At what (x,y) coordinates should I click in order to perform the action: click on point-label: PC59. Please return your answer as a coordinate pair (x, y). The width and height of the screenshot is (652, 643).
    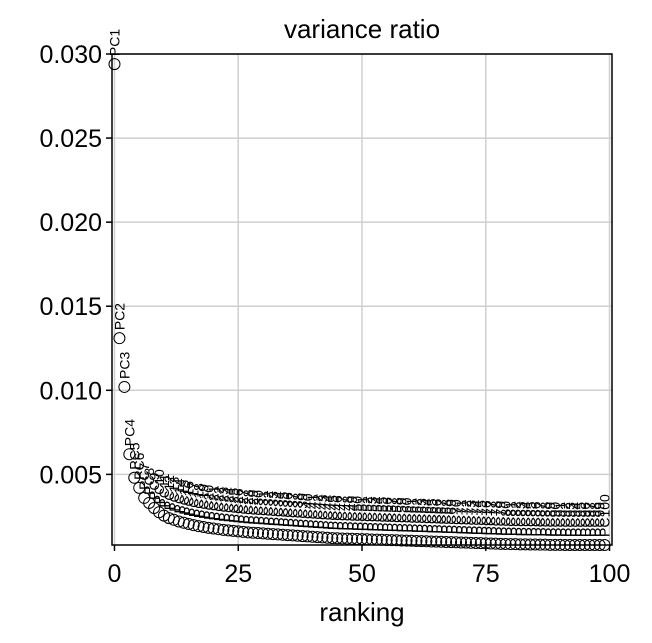
    Looking at the image, I should click on (402, 514).